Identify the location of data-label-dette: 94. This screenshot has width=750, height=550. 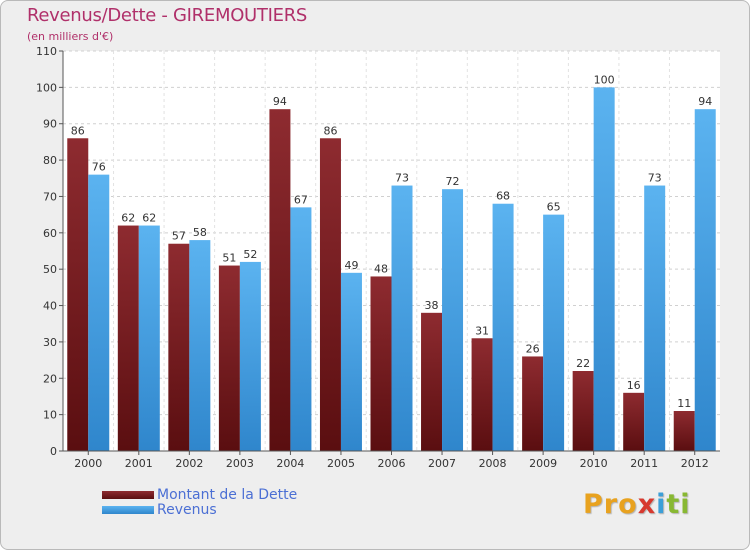
(280, 101).